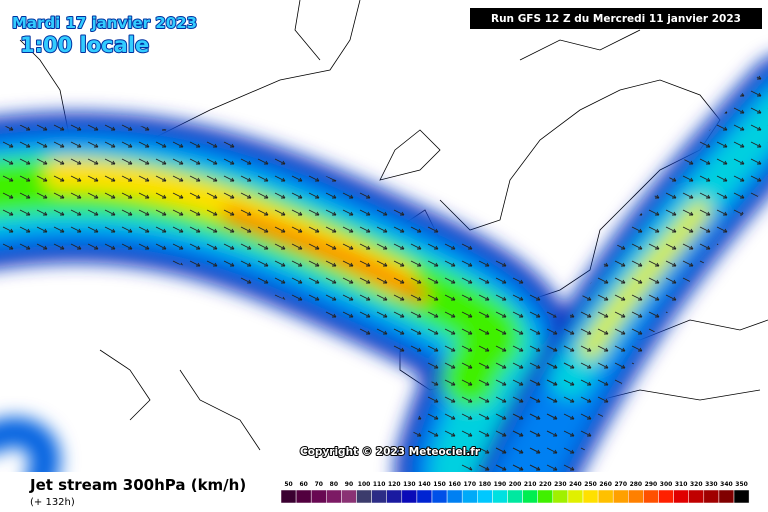 This screenshot has height=512, width=768. Describe the element at coordinates (390, 452) in the screenshot. I see `copyright: Copyright © 2023 Meteociel.fr` at that location.